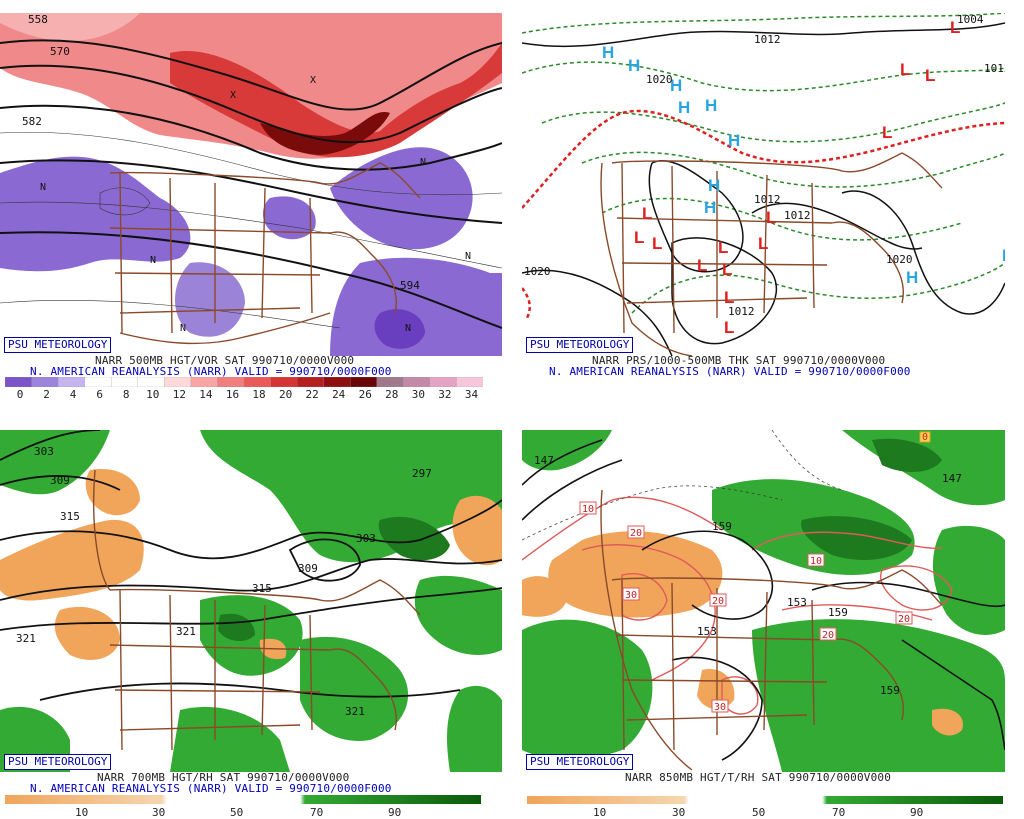 This screenshot has height=819, width=1024. Describe the element at coordinates (223, 777) in the screenshot. I see `panel-bl-caption-line1: NARR 700MB HGT/RH SAT 990710/0000V000` at that location.